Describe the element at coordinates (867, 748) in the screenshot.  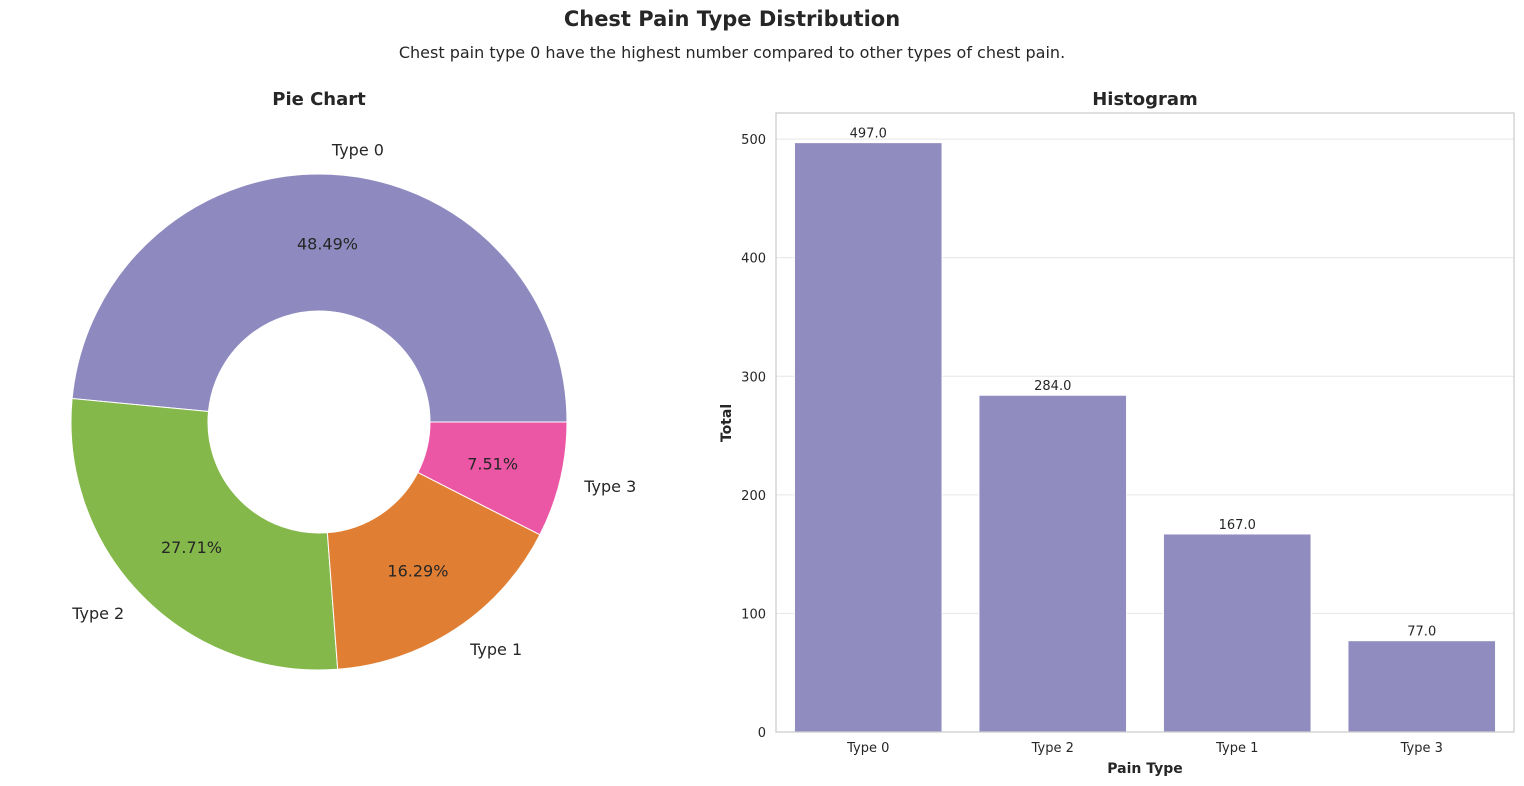
I see `x-tick-type-0: Type 0` at that location.